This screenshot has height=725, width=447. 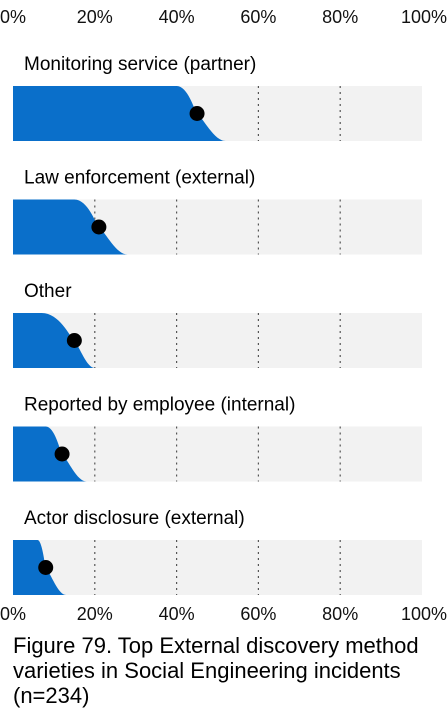 What do you see at coordinates (95, 17) in the screenshot?
I see `x-tick-label-top: 20%` at bounding box center [95, 17].